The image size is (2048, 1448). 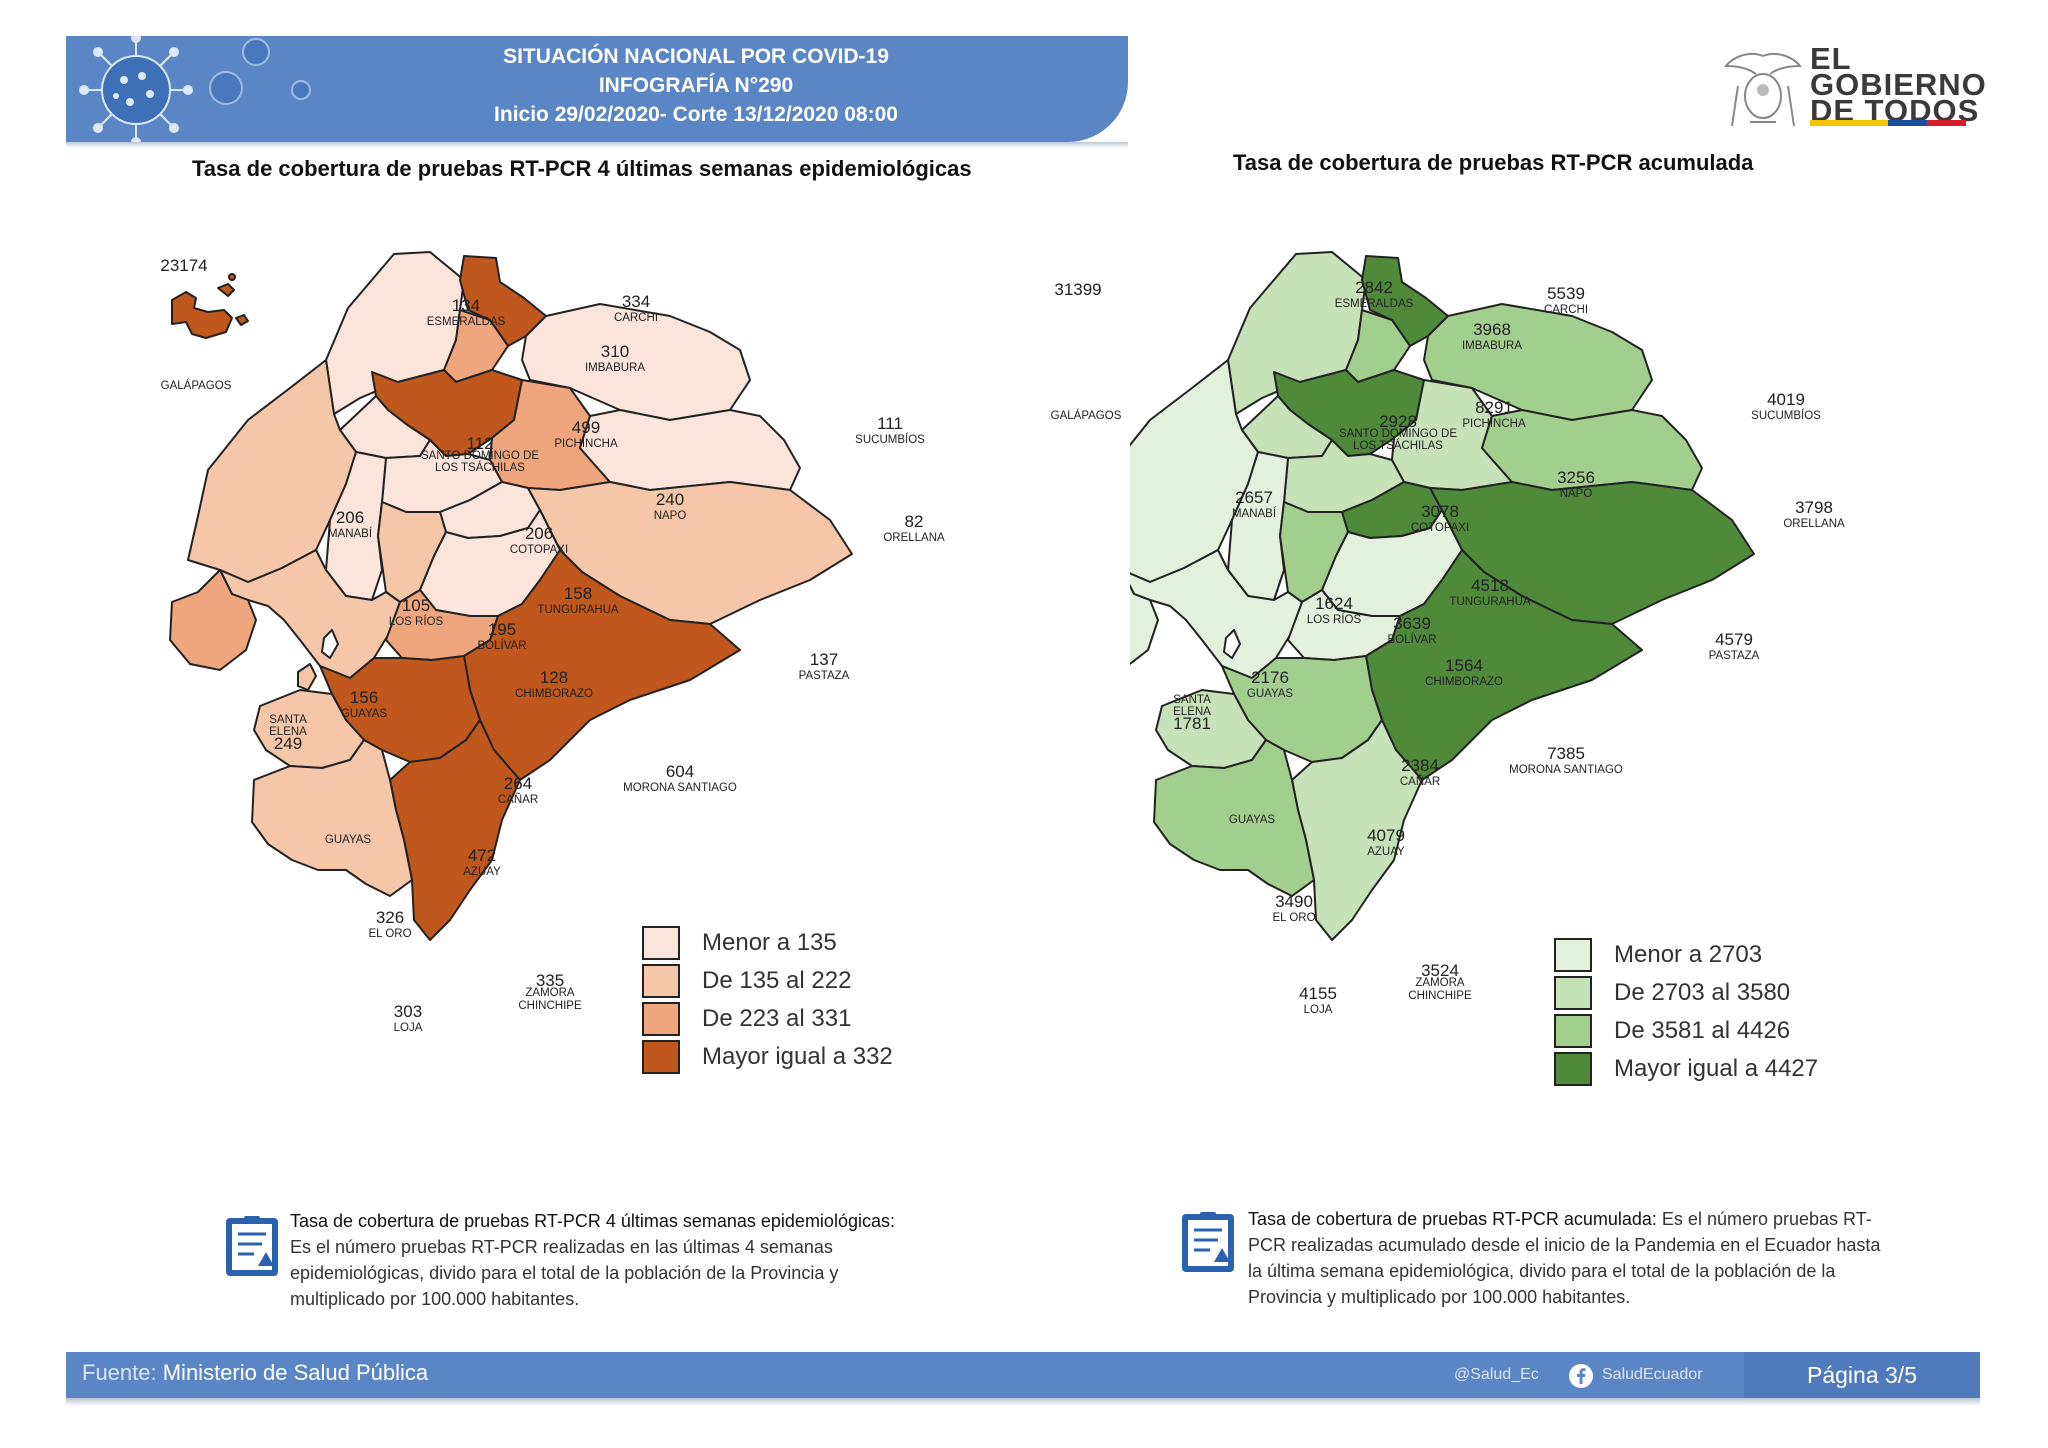 What do you see at coordinates (195, 89) in the screenshot?
I see `virus-icon` at bounding box center [195, 89].